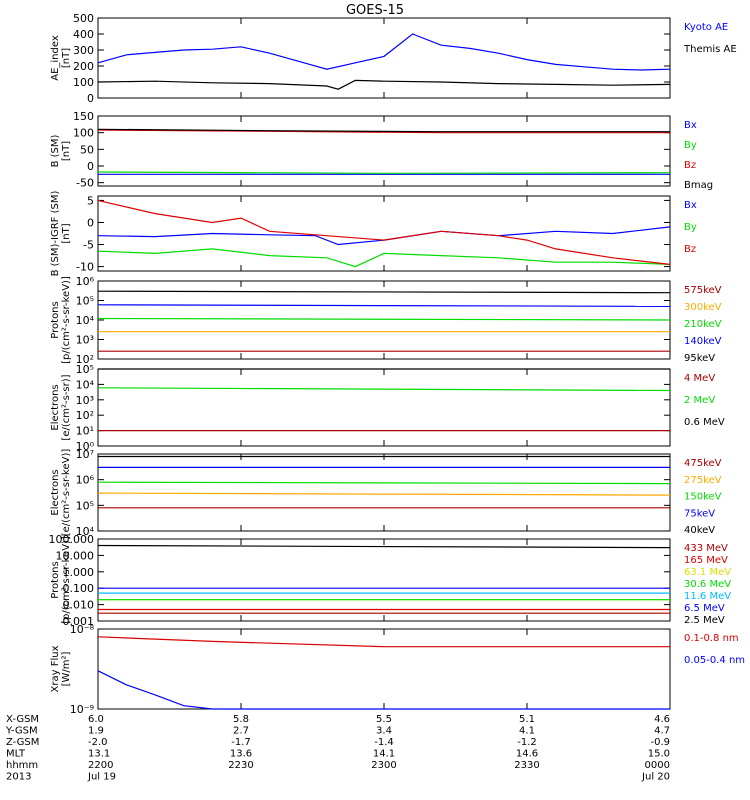 This screenshot has height=800, width=750. What do you see at coordinates (655, 777) in the screenshot?
I see `orbit-cell: Jul 20` at bounding box center [655, 777].